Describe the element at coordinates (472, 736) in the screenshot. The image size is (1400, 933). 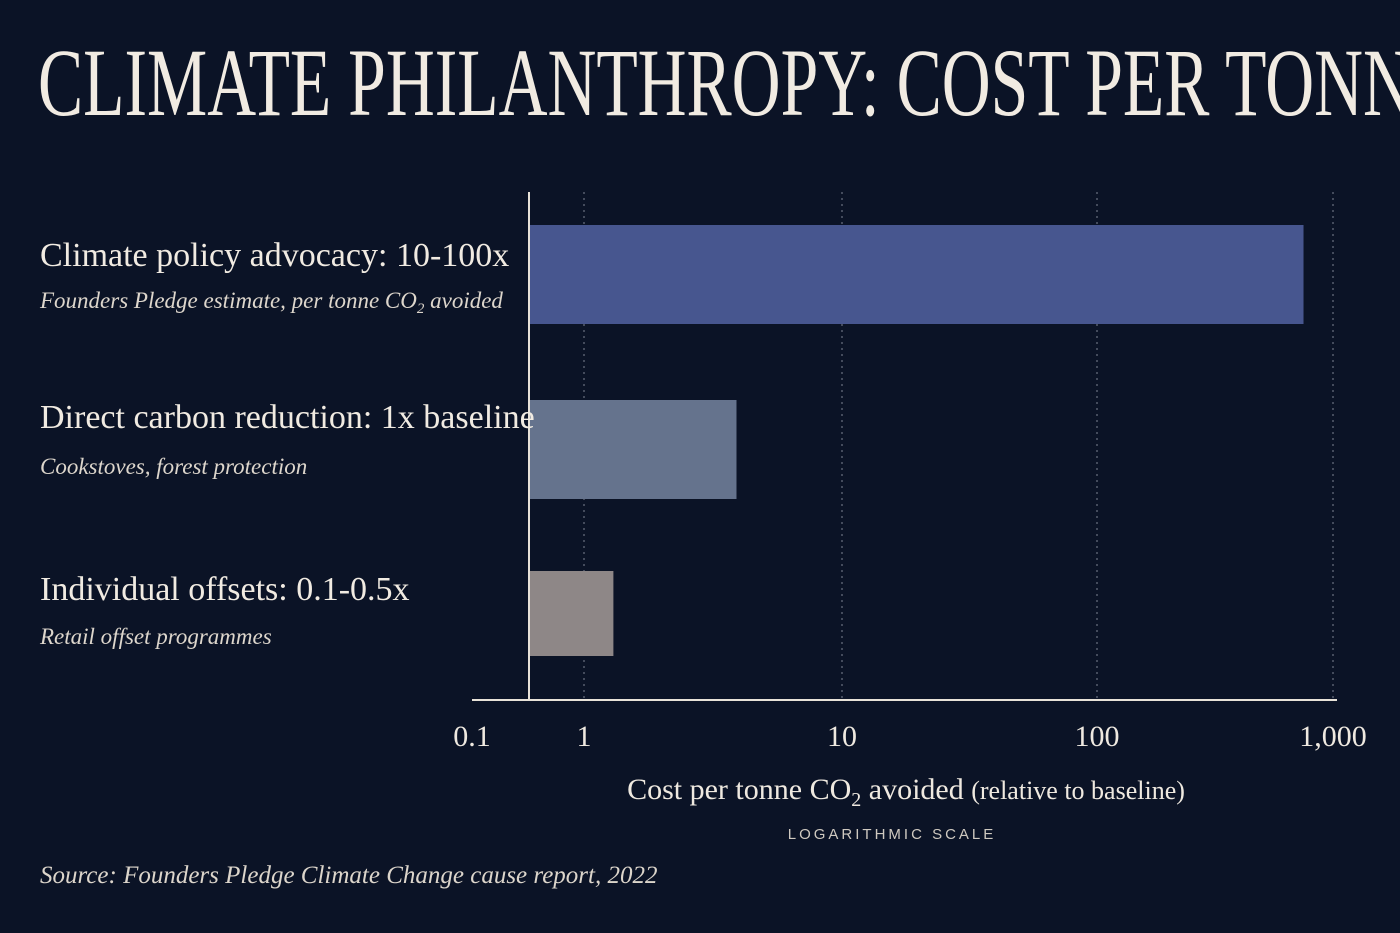
I see `tick-label: 0.1` at that location.